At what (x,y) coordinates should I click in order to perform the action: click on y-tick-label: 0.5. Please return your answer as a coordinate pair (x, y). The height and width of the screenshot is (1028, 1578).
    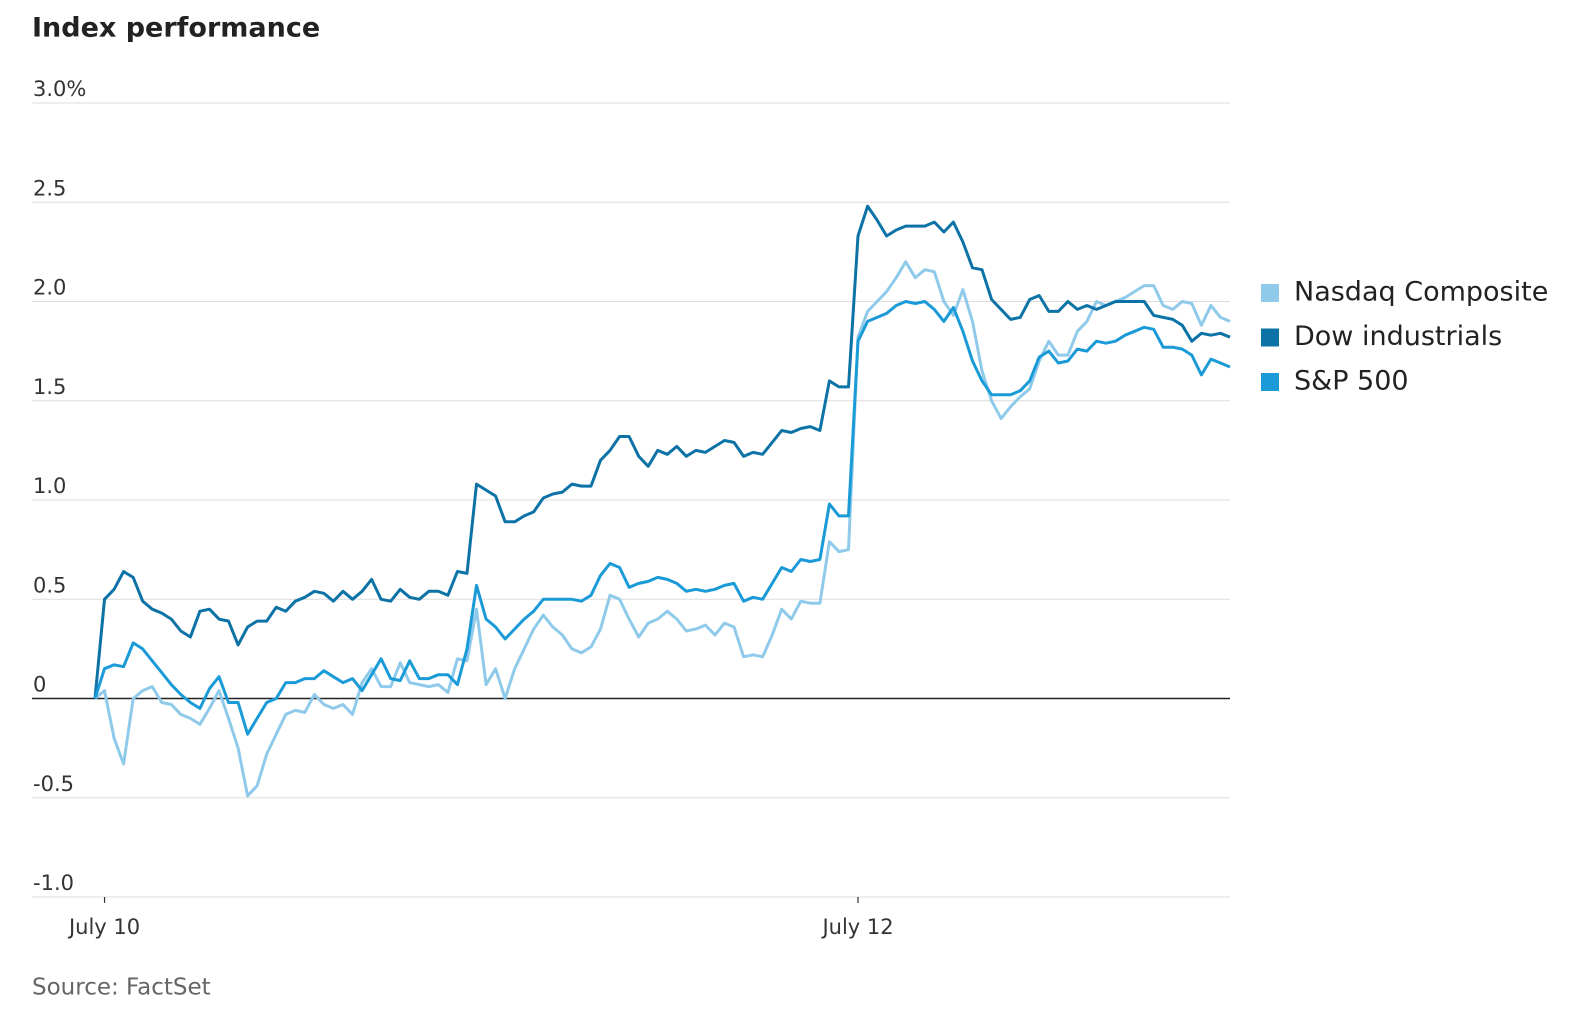
    Looking at the image, I should click on (49, 585).